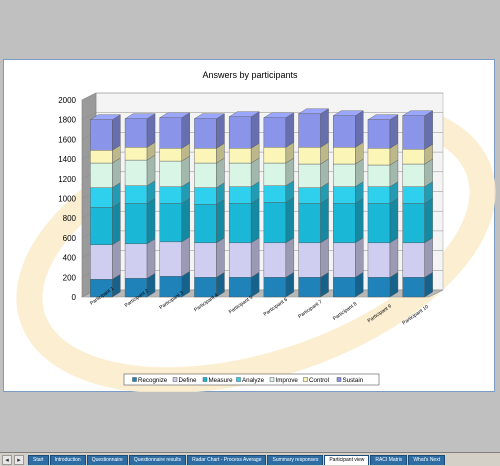  Describe the element at coordinates (279, 115) in the screenshot. I see `bar-top` at that location.